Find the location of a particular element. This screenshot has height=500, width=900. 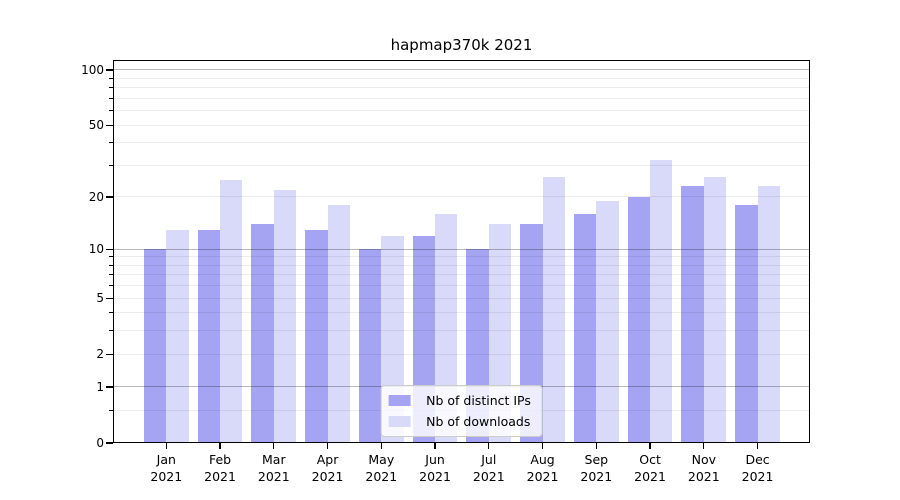

x-tick-label: Sep 2021 is located at coordinates (596, 468).